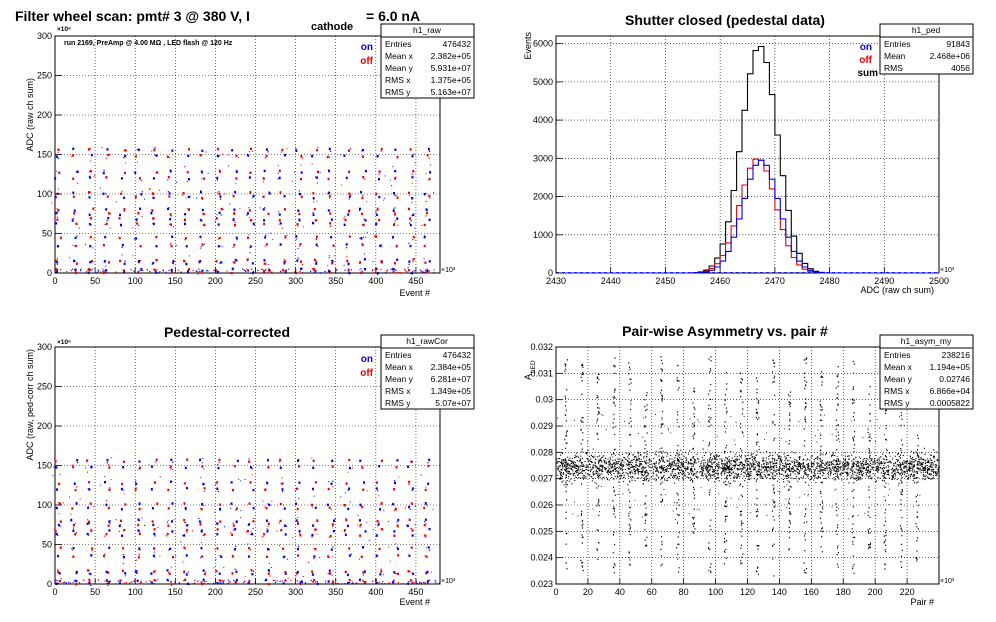  I want to click on corrected-stat-label: RMS x, so click(398, 391).